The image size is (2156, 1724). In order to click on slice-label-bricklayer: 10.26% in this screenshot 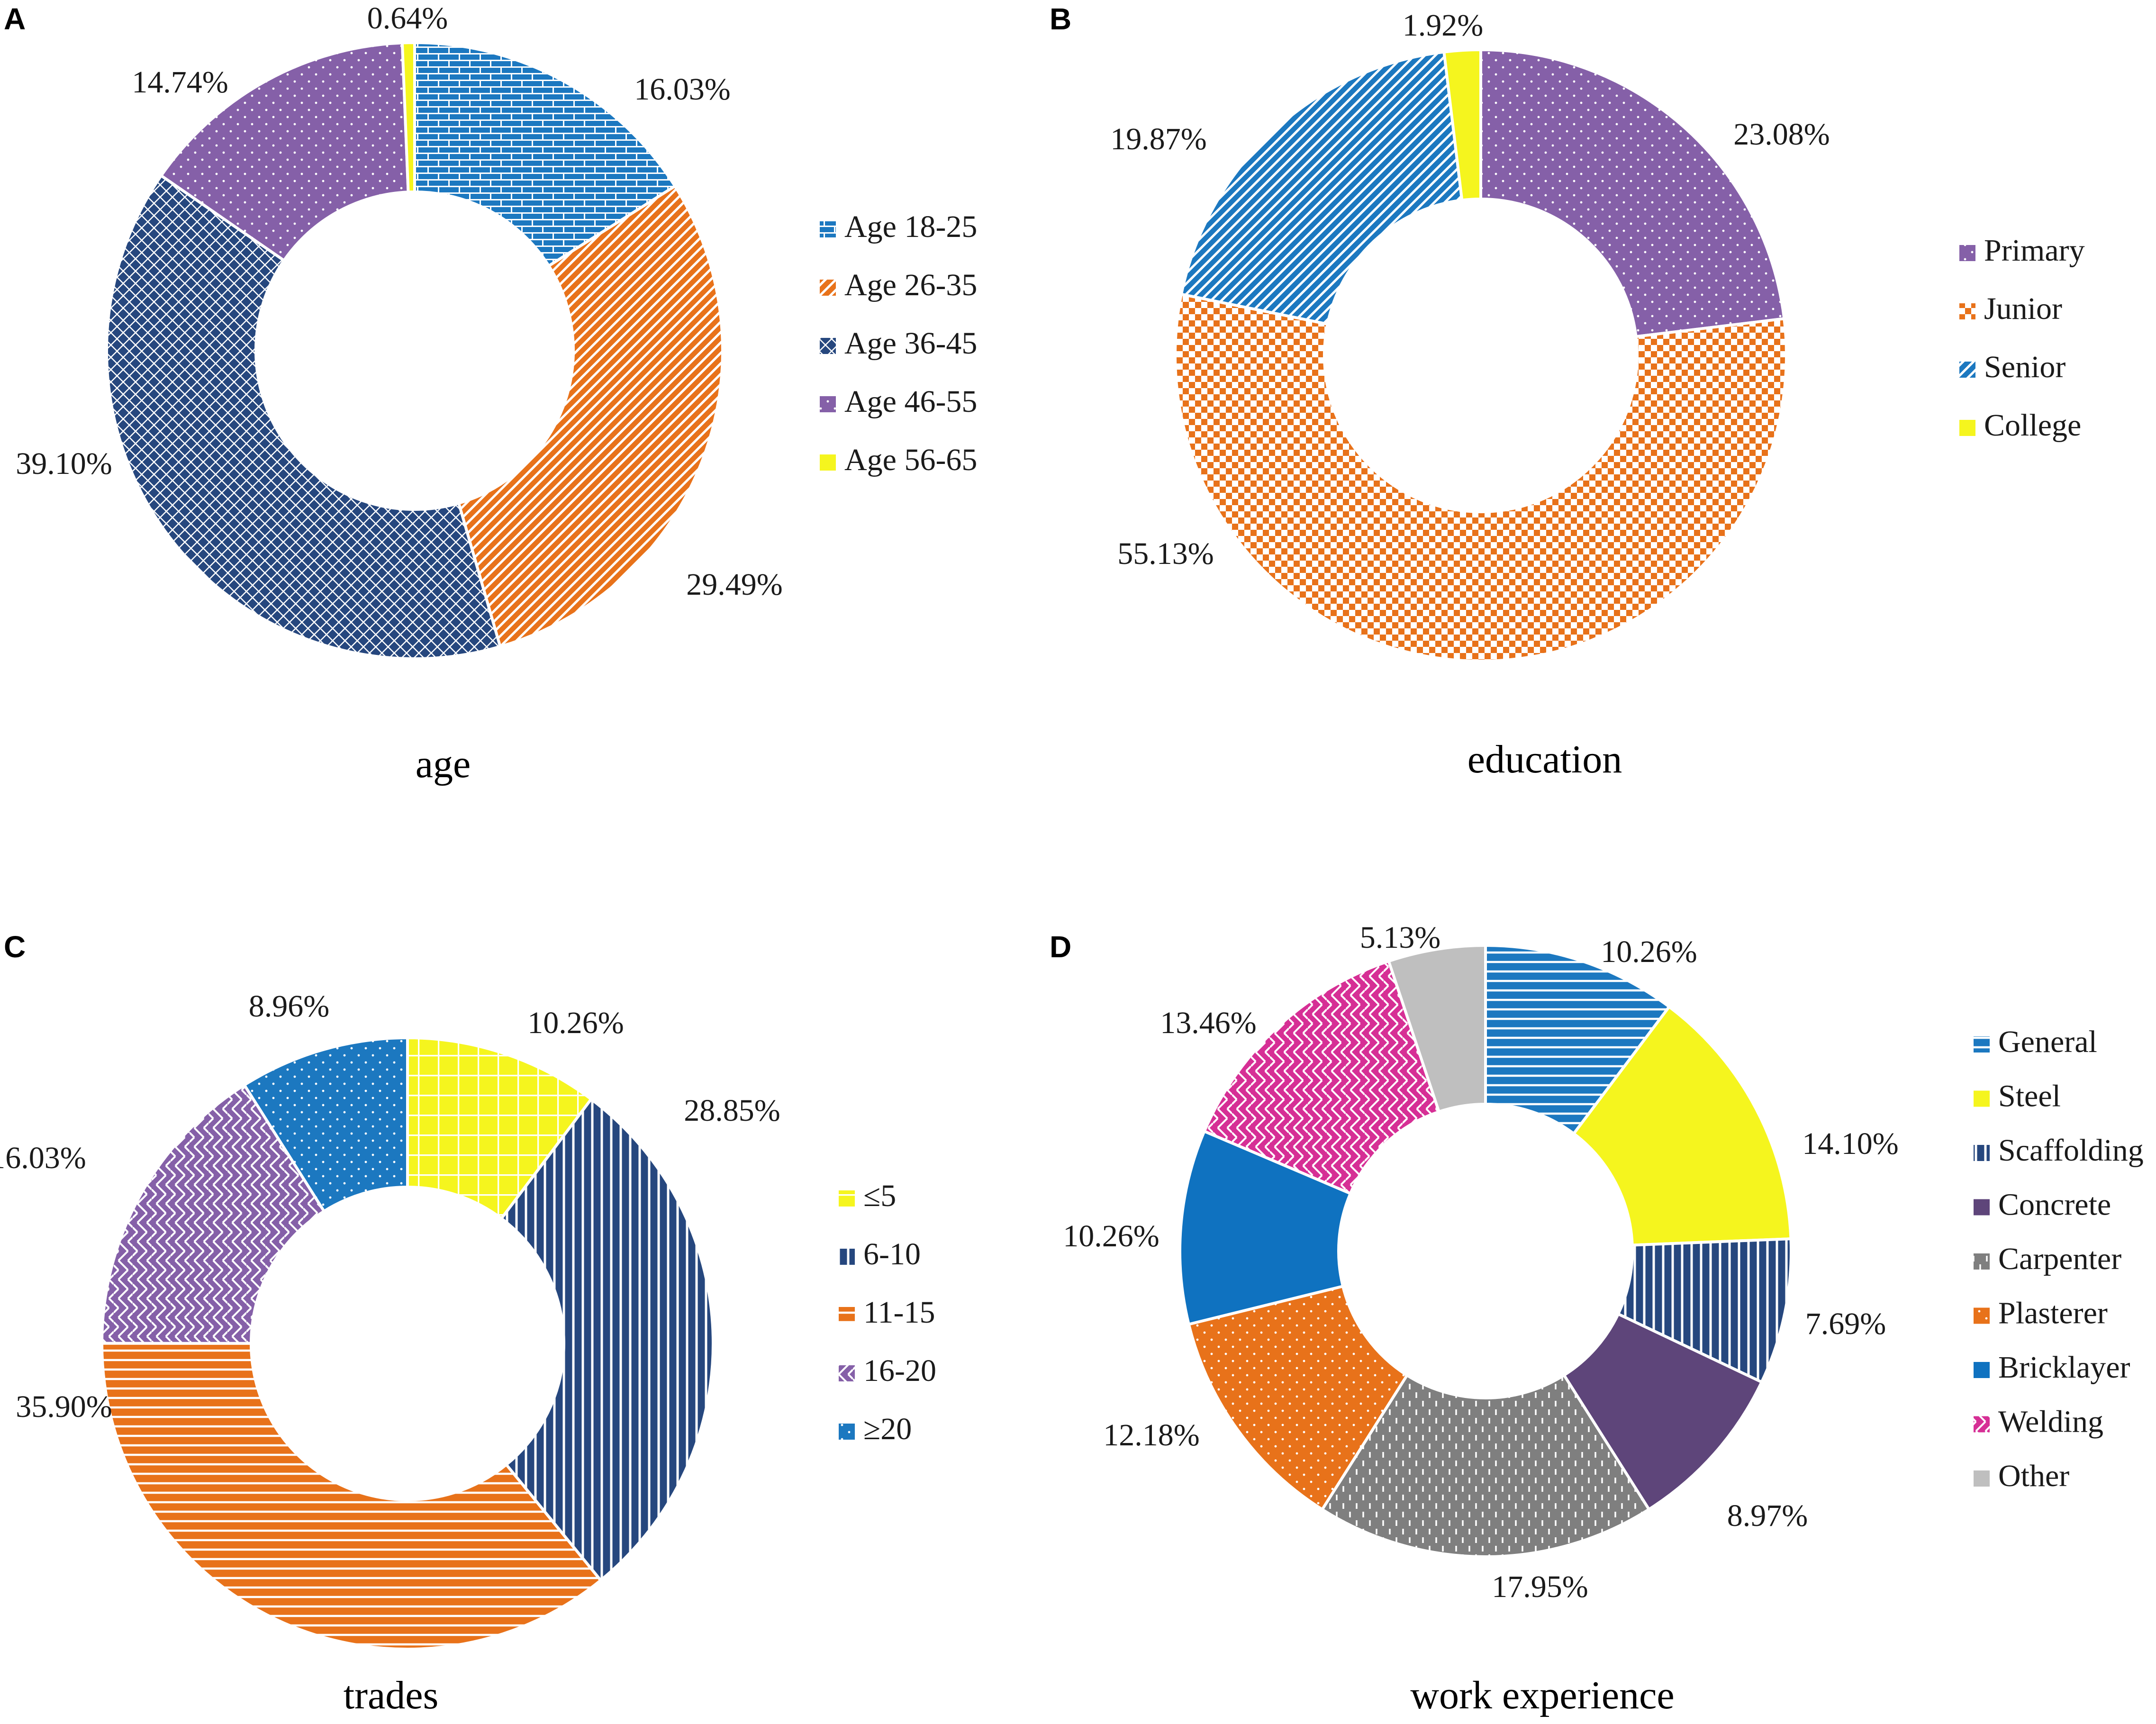, I will do `click(1111, 1236)`.